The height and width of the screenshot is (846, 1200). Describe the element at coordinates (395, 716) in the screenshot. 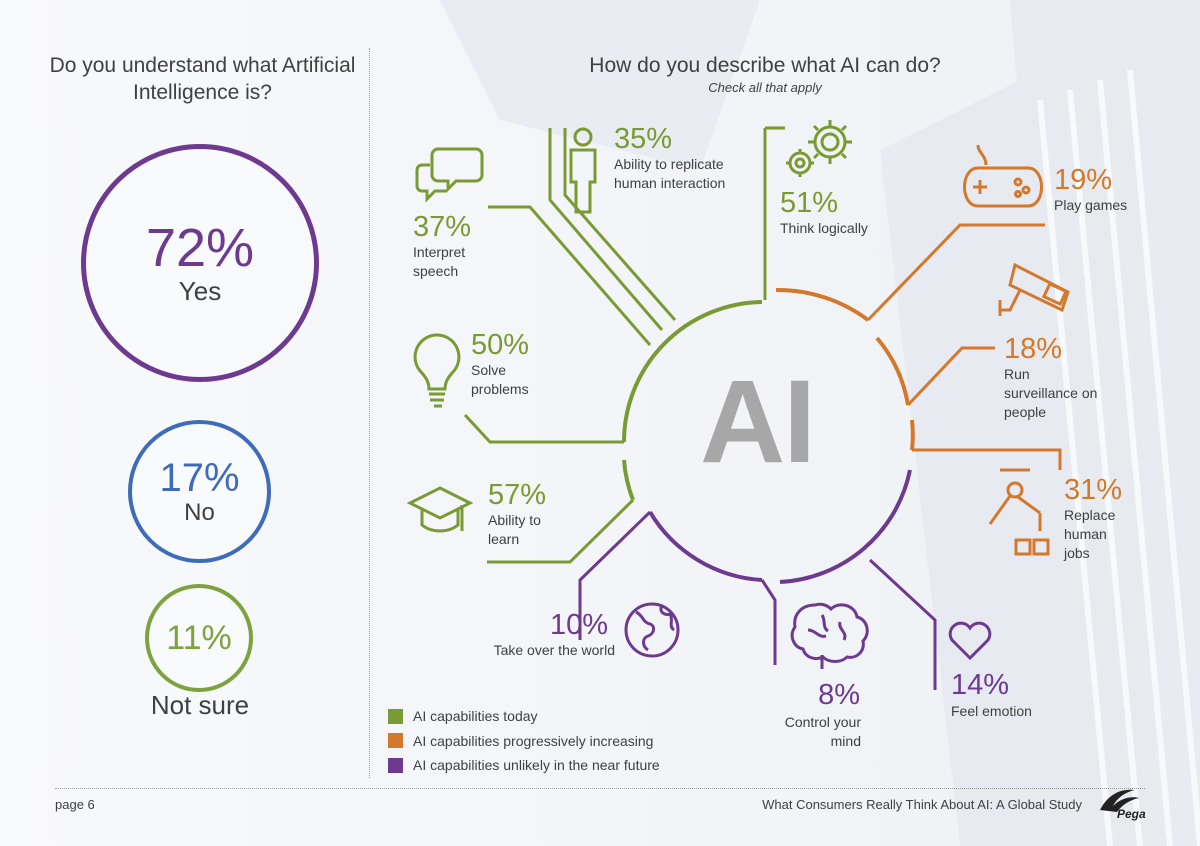

I see `legend-swatch-green` at that location.